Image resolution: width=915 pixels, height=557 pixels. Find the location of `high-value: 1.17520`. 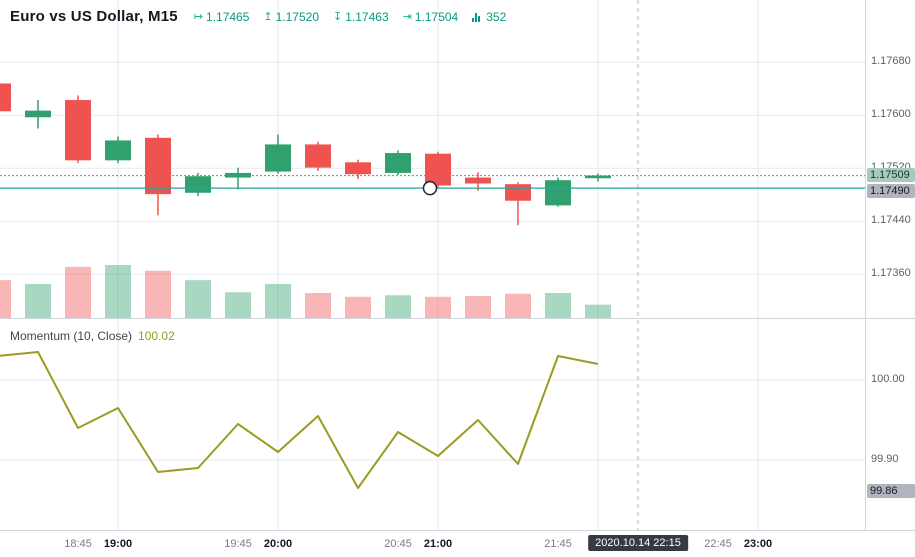

high-value: 1.17520 is located at coordinates (297, 16).